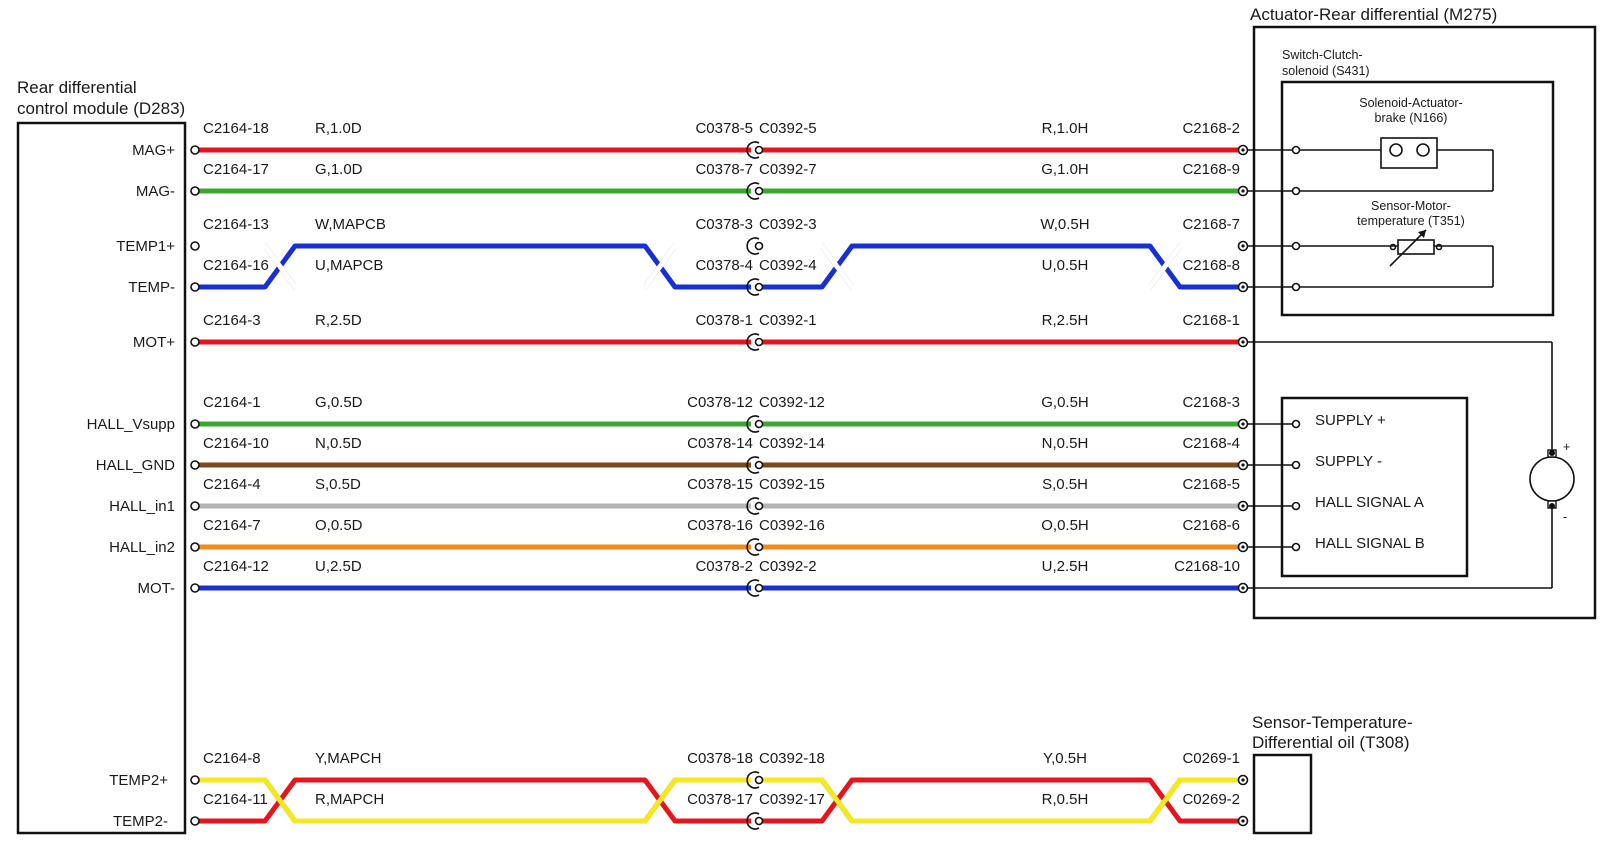 This screenshot has width=1600, height=857. I want to click on label-w-right: U,2.5H, so click(1065, 566).